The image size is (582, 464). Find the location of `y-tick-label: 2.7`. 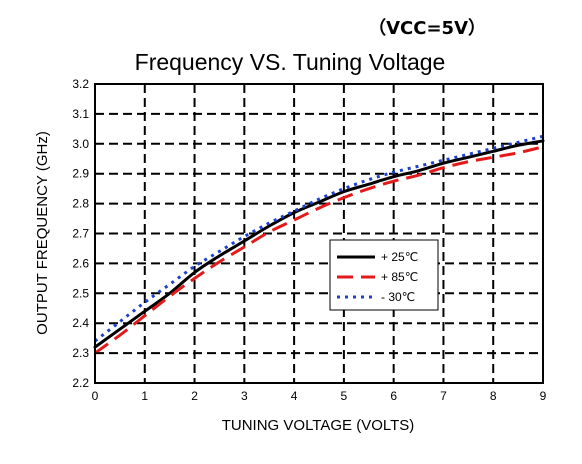

y-tick-label: 2.7 is located at coordinates (80, 234).